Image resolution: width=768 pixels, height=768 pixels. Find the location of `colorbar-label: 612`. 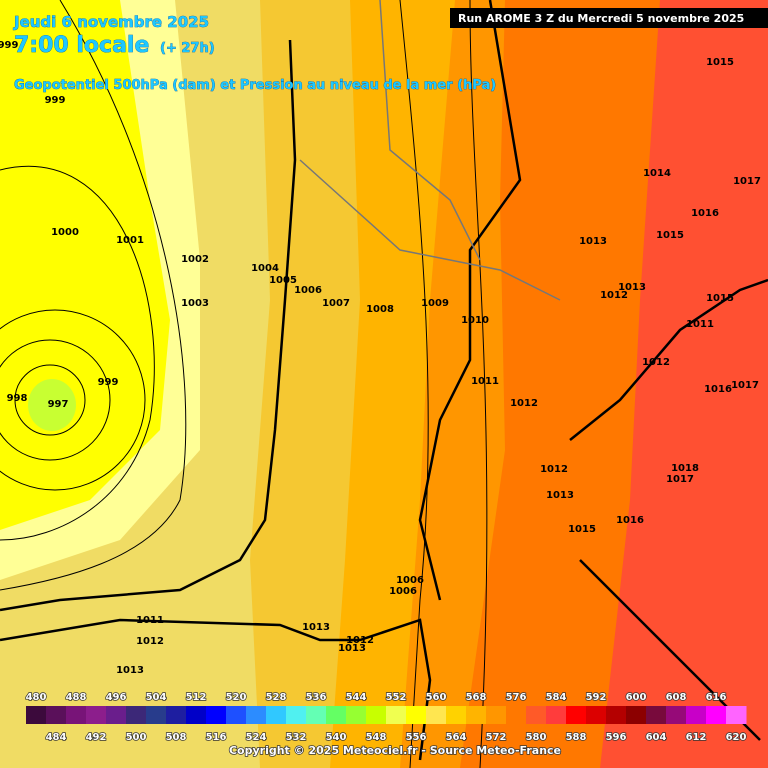

colorbar-label: 612 is located at coordinates (696, 737).